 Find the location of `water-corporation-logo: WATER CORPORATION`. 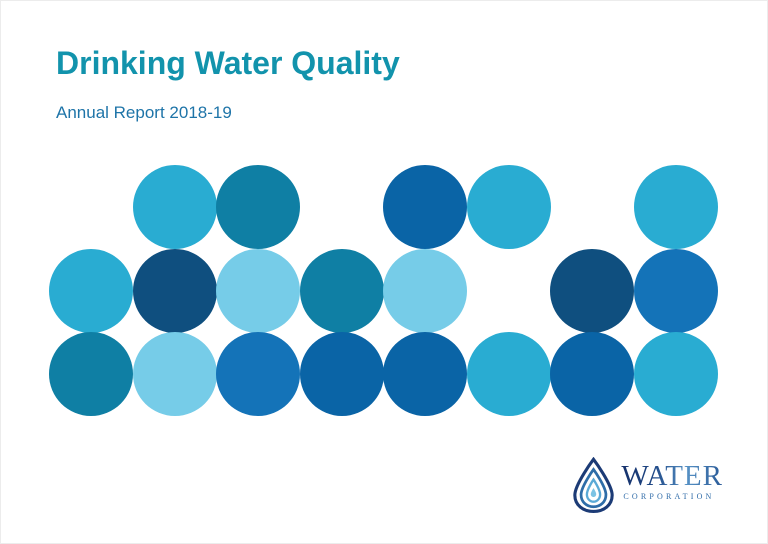

water-corporation-logo: WATER CORPORATION is located at coordinates (646, 485).